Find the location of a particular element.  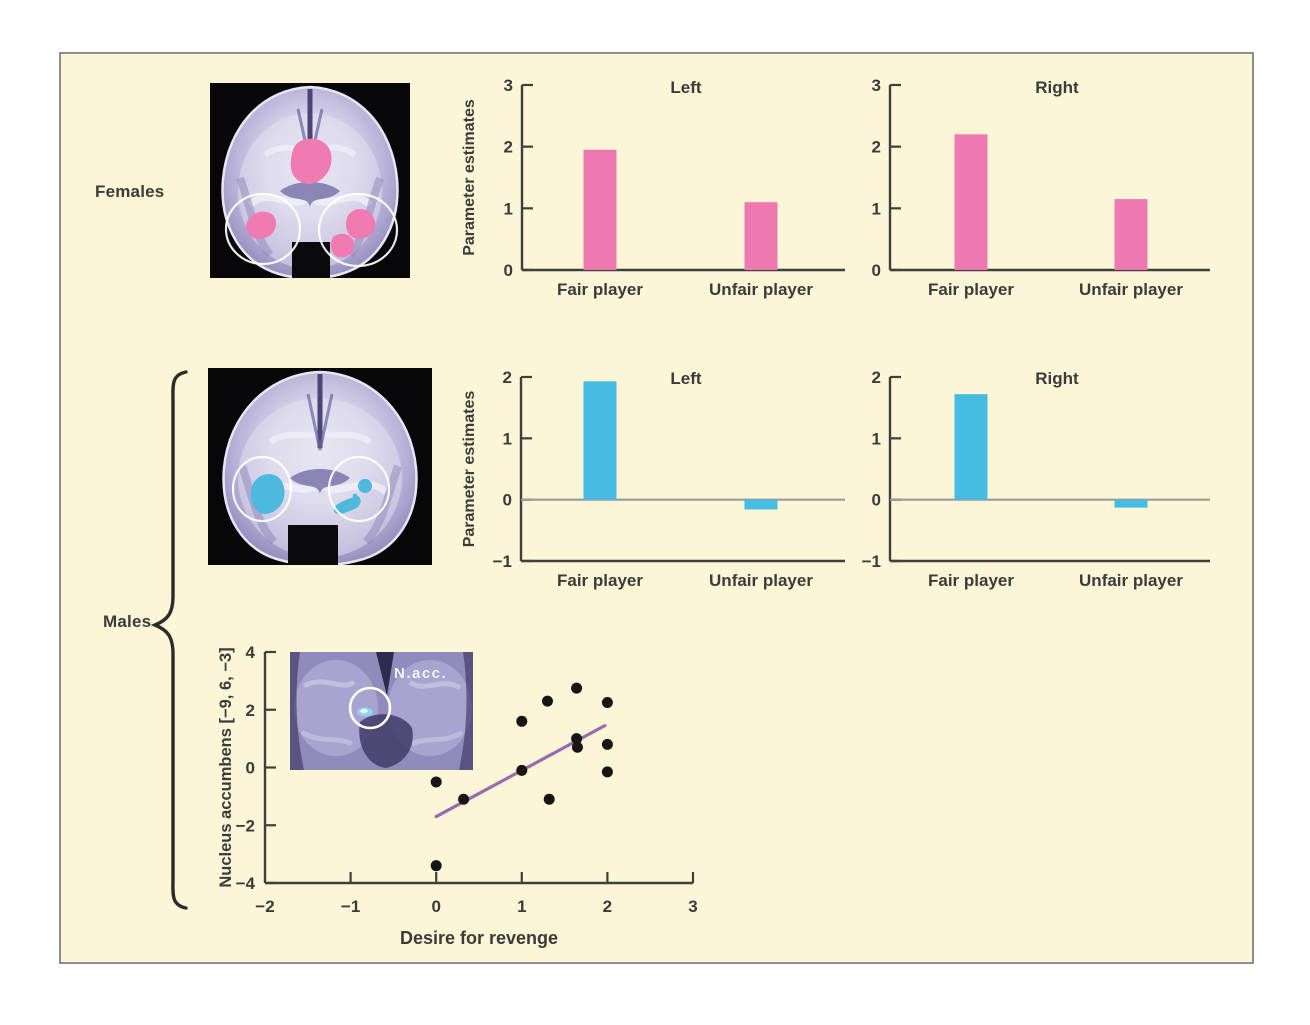

inset-fissure is located at coordinates (385, 674).